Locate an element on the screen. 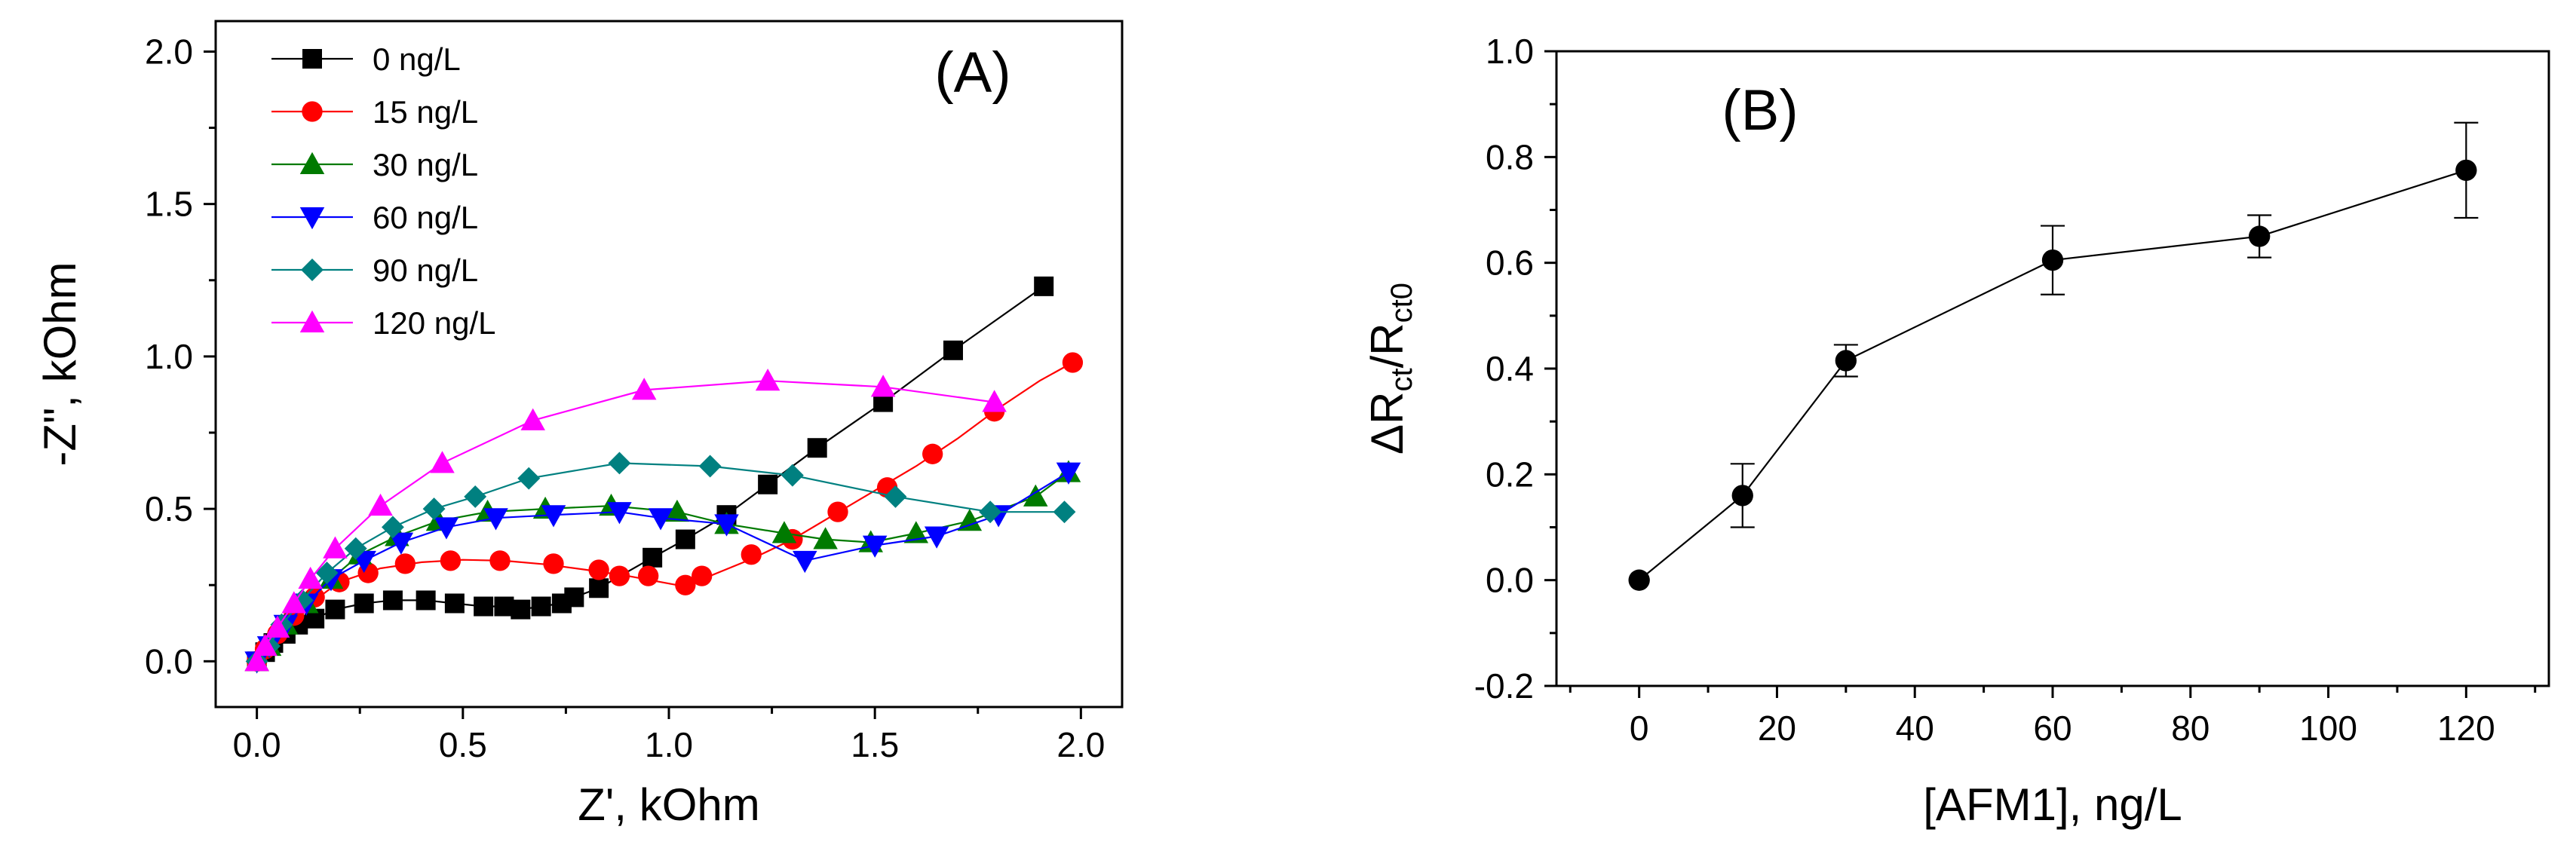 This screenshot has height=854, width=2576. y-tick-label: 0.2 is located at coordinates (1510, 475).